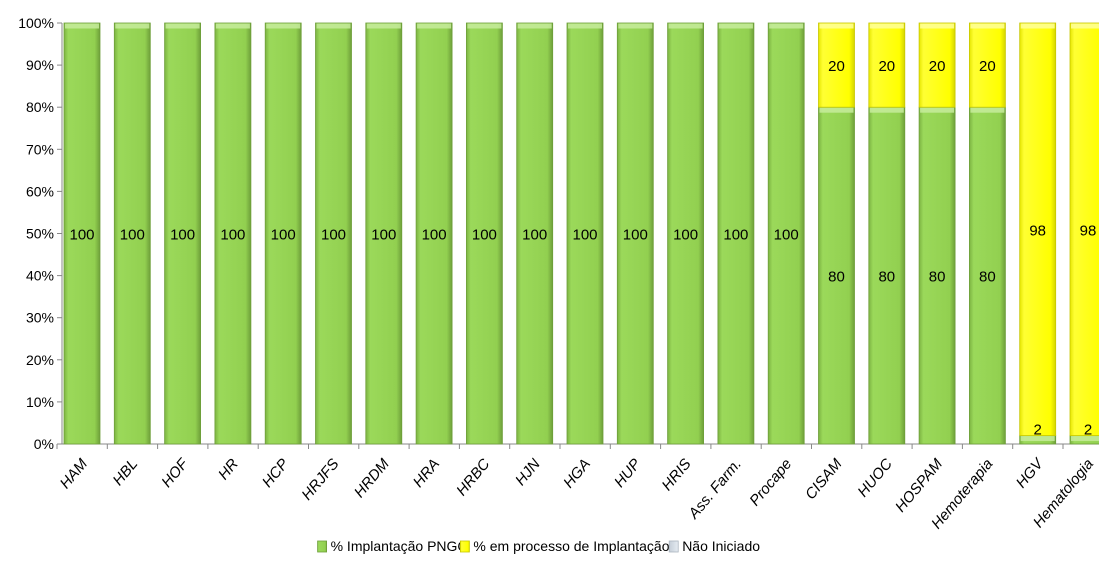 This screenshot has height=569, width=1099. I want to click on legend-item: % Implantação PNGC, so click(392, 546).